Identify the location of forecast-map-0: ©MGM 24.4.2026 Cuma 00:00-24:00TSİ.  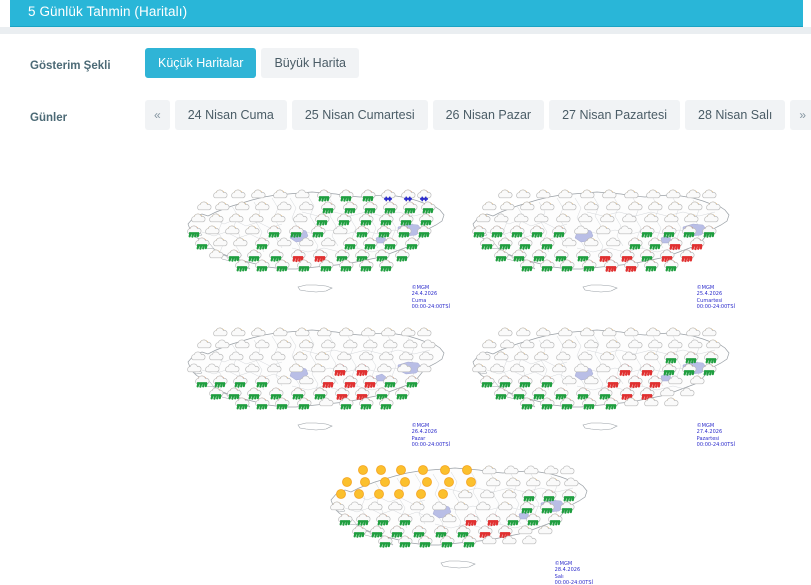
(312, 242).